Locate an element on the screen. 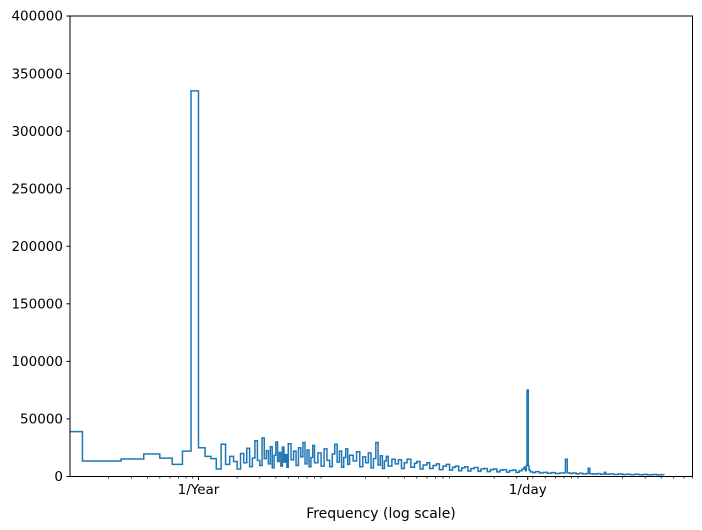  y-tick-label: 200000 is located at coordinates (37, 247).